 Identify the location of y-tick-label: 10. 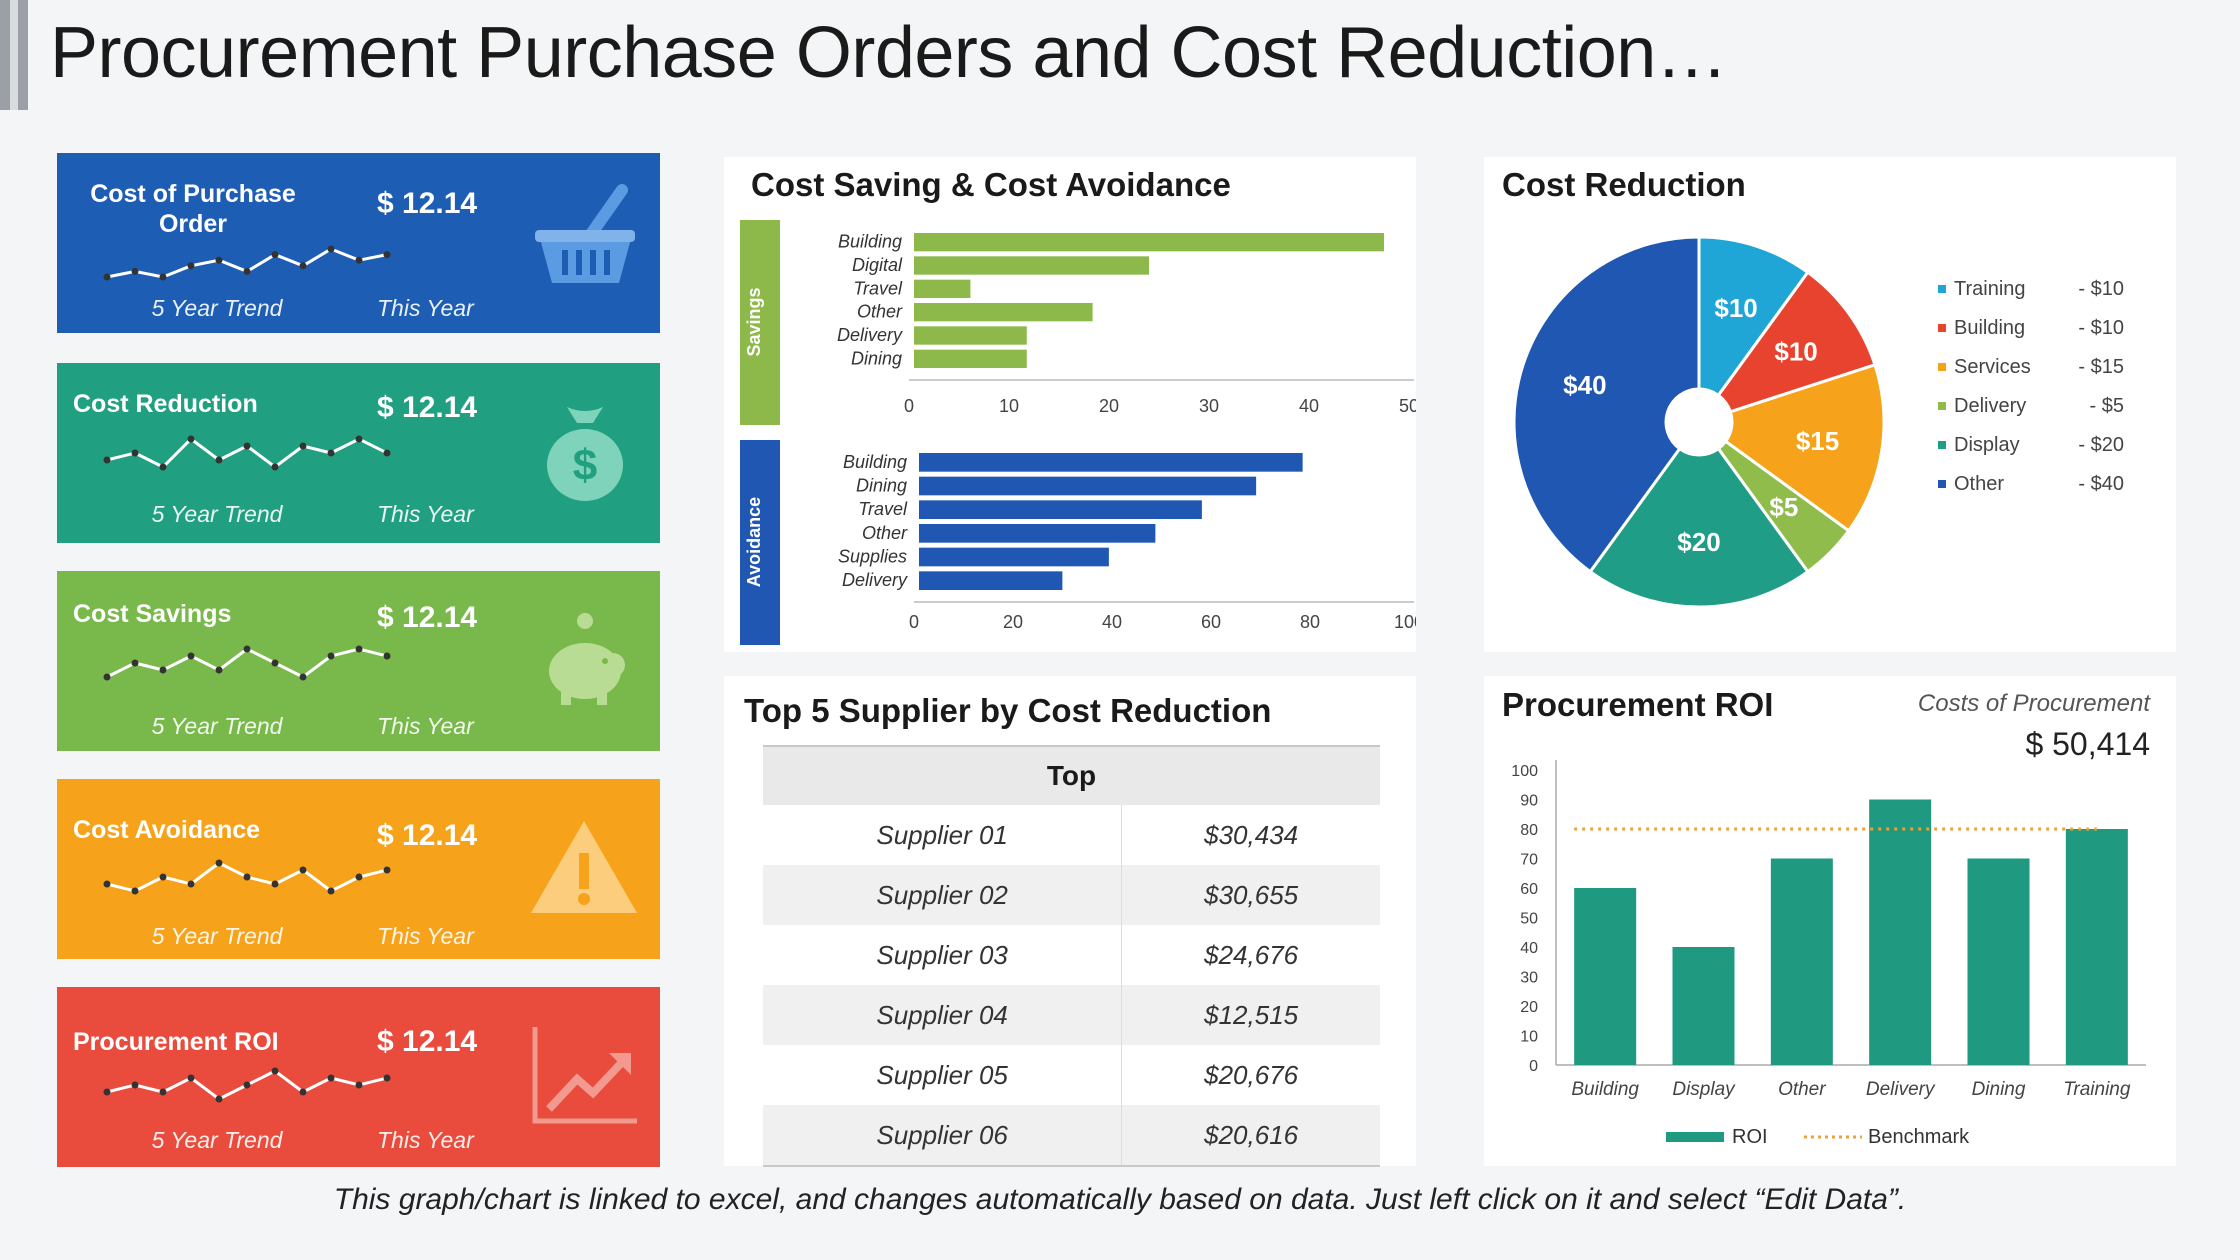
(1529, 1037).